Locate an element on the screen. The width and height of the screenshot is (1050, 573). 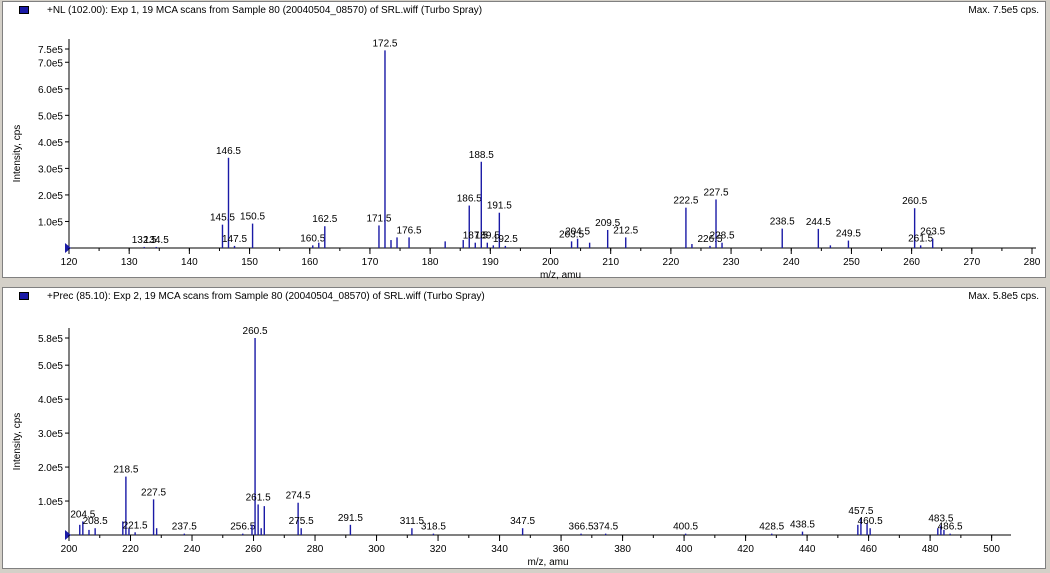
x-tick-label: 220 is located at coordinates (130, 549).